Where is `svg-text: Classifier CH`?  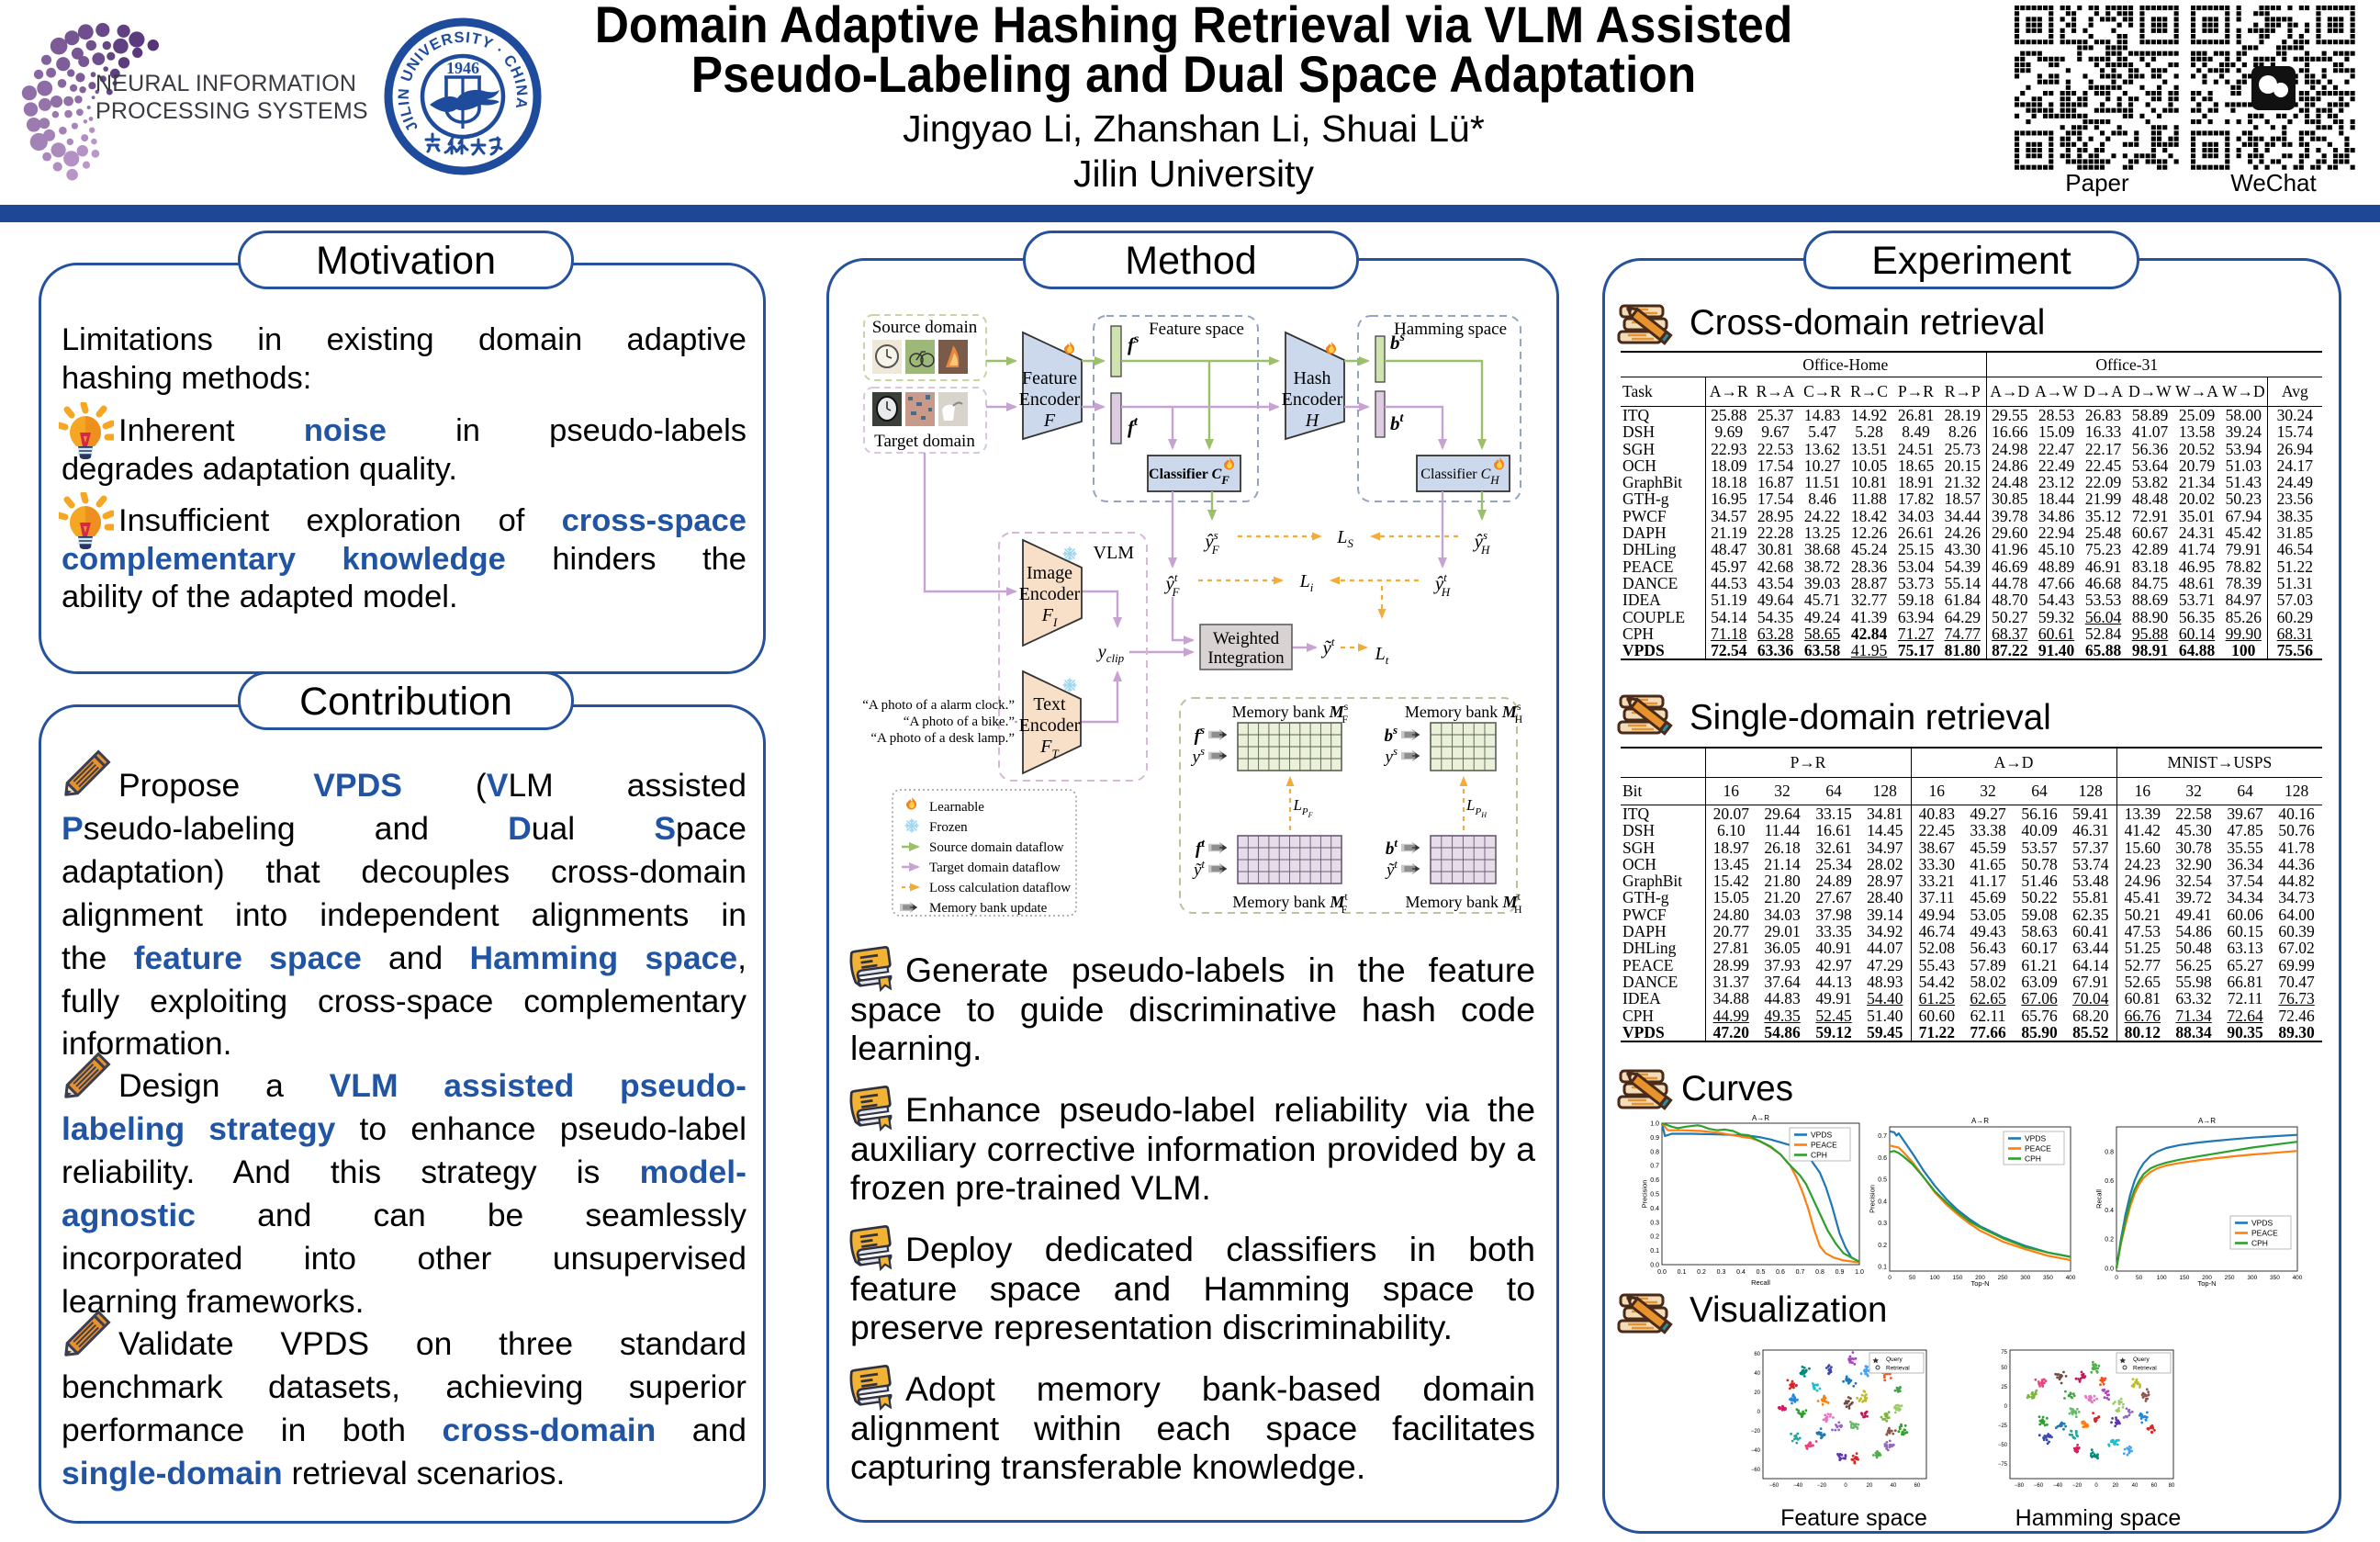 svg-text: Classifier CH is located at coordinates (1459, 477).